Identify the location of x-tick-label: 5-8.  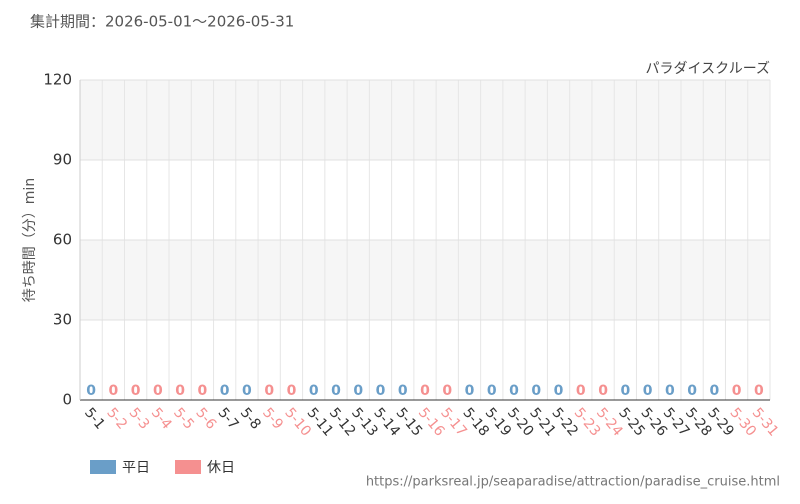
(250, 419).